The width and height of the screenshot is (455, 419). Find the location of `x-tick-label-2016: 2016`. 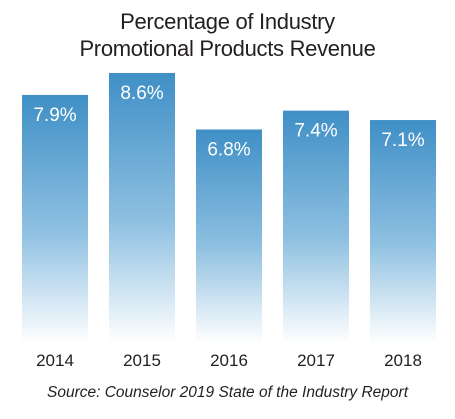

x-tick-label-2016: 2016 is located at coordinates (229, 360).